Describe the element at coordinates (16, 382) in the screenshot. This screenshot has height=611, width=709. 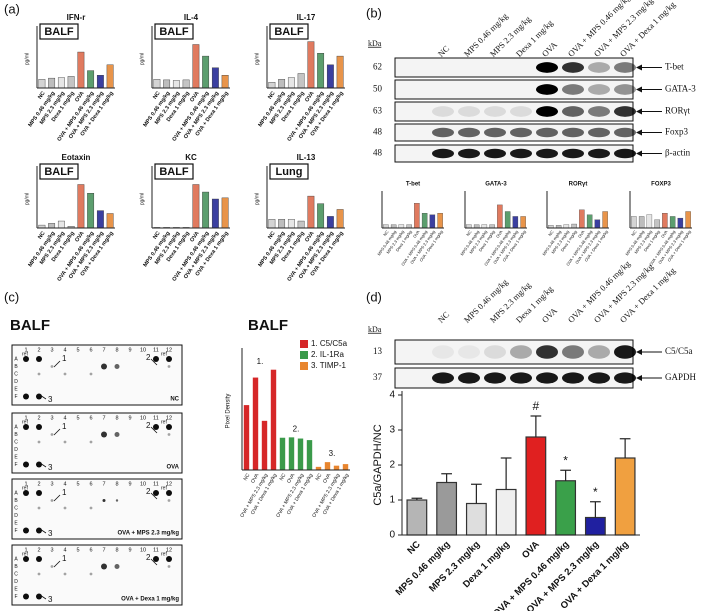
I see `row-label: D` at that location.